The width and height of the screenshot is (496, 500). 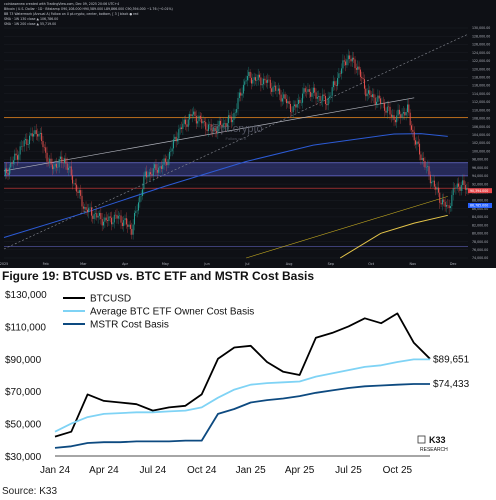 I want to click on x-tick-label: Jan 24, so click(x=55, y=470).